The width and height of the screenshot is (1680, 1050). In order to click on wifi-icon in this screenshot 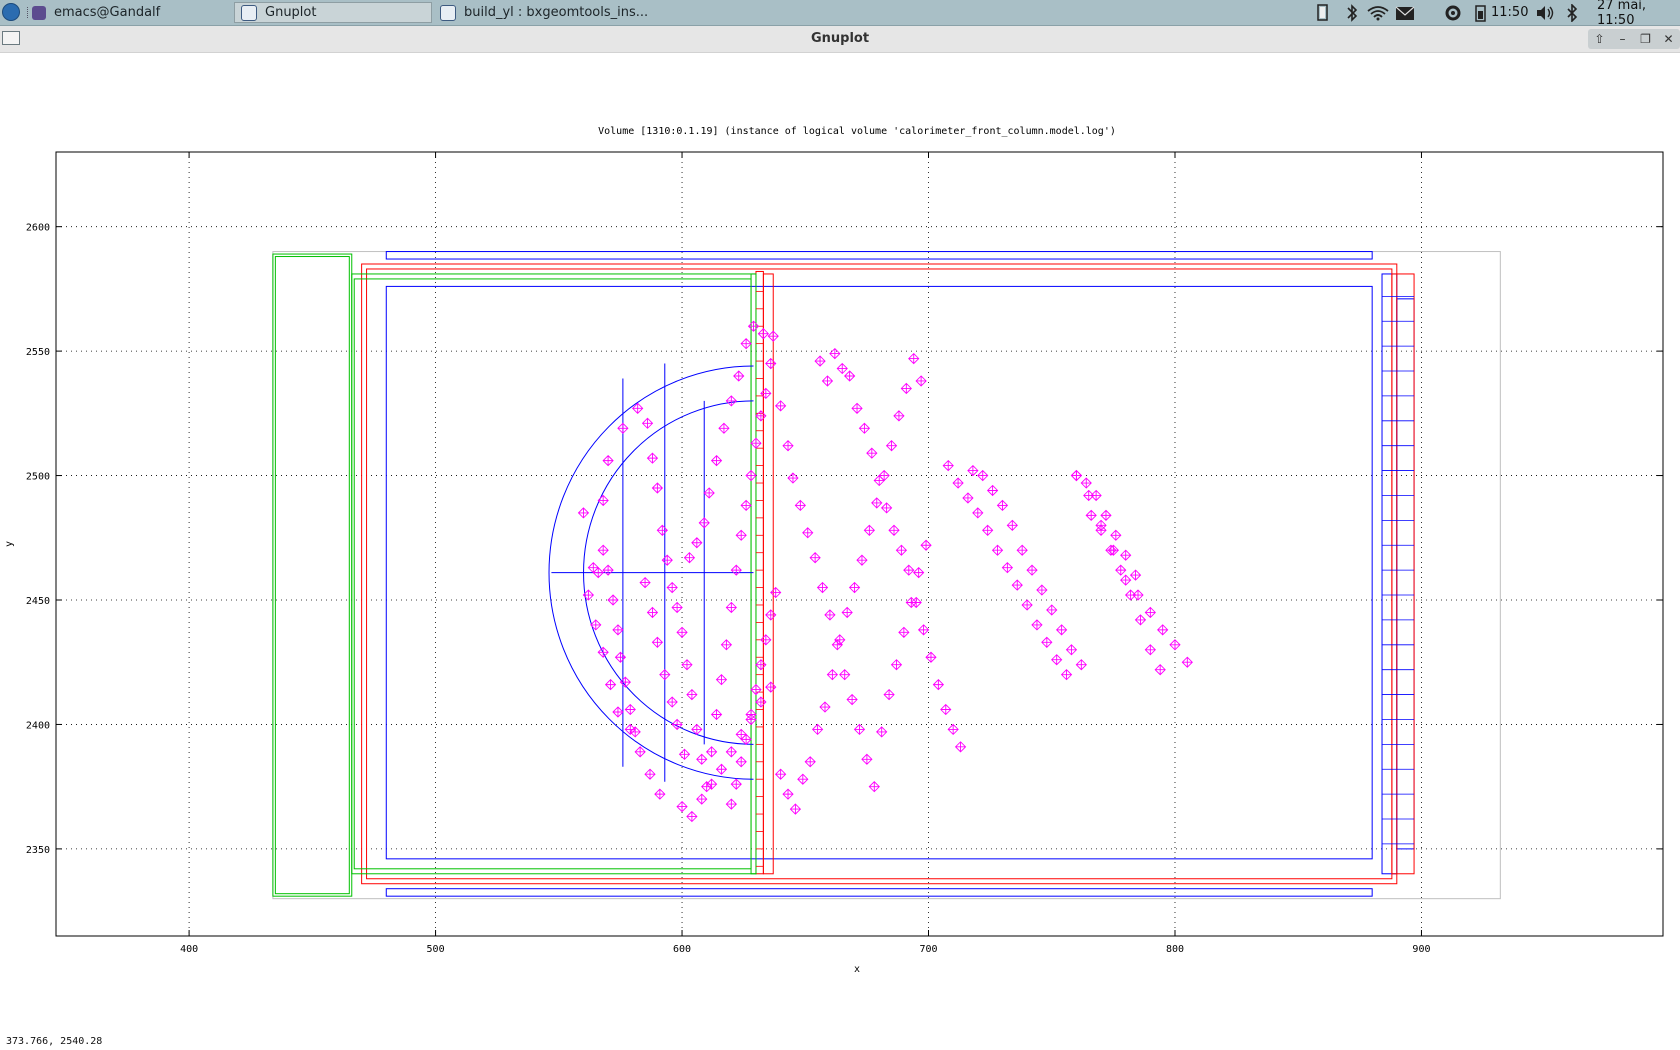, I will do `click(1378, 13)`.